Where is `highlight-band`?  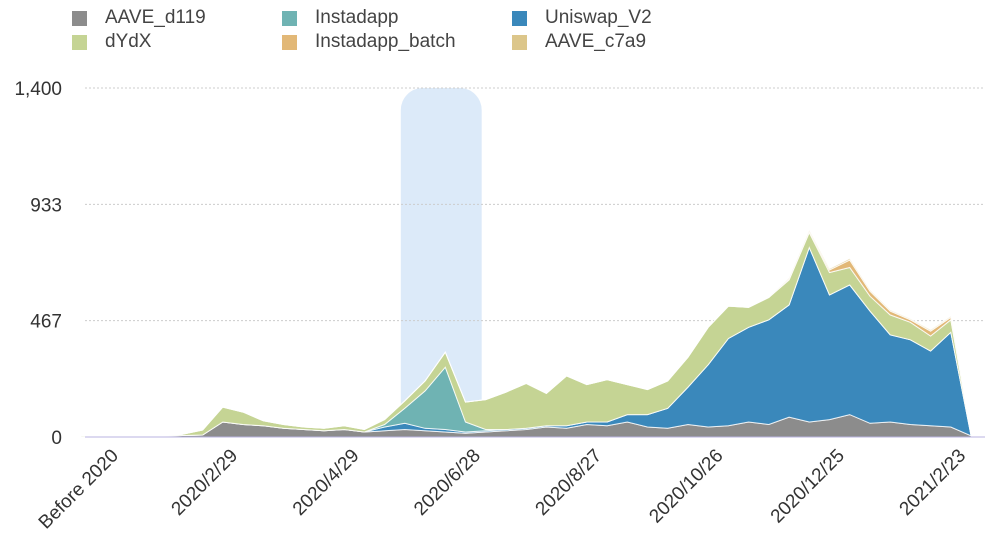
highlight-band is located at coordinates (441, 262).